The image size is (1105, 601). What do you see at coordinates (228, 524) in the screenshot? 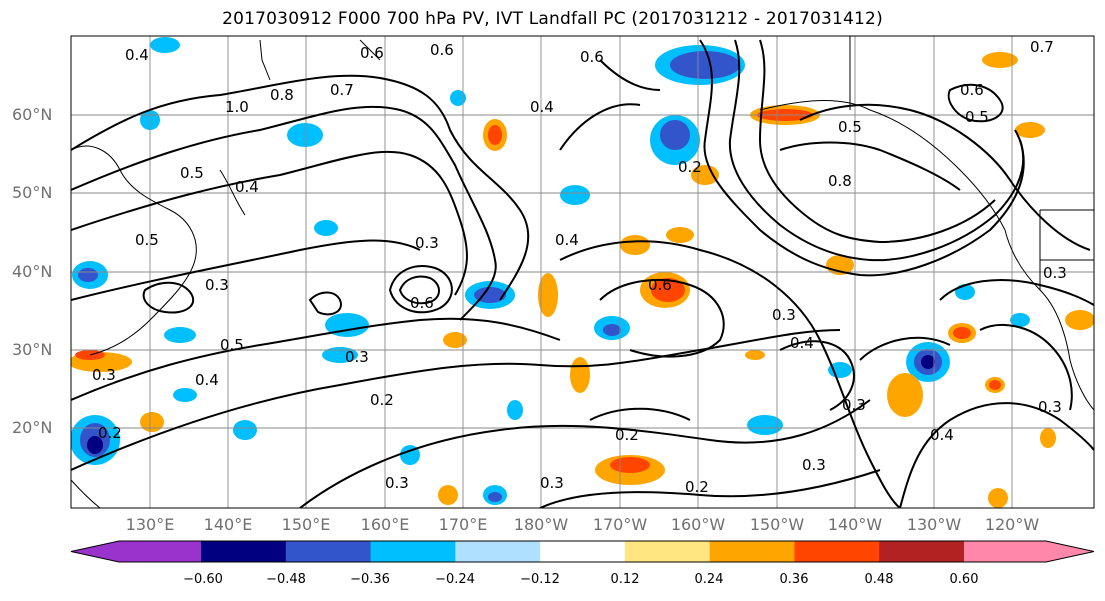
I see `lon-label-140e: 140°E` at bounding box center [228, 524].